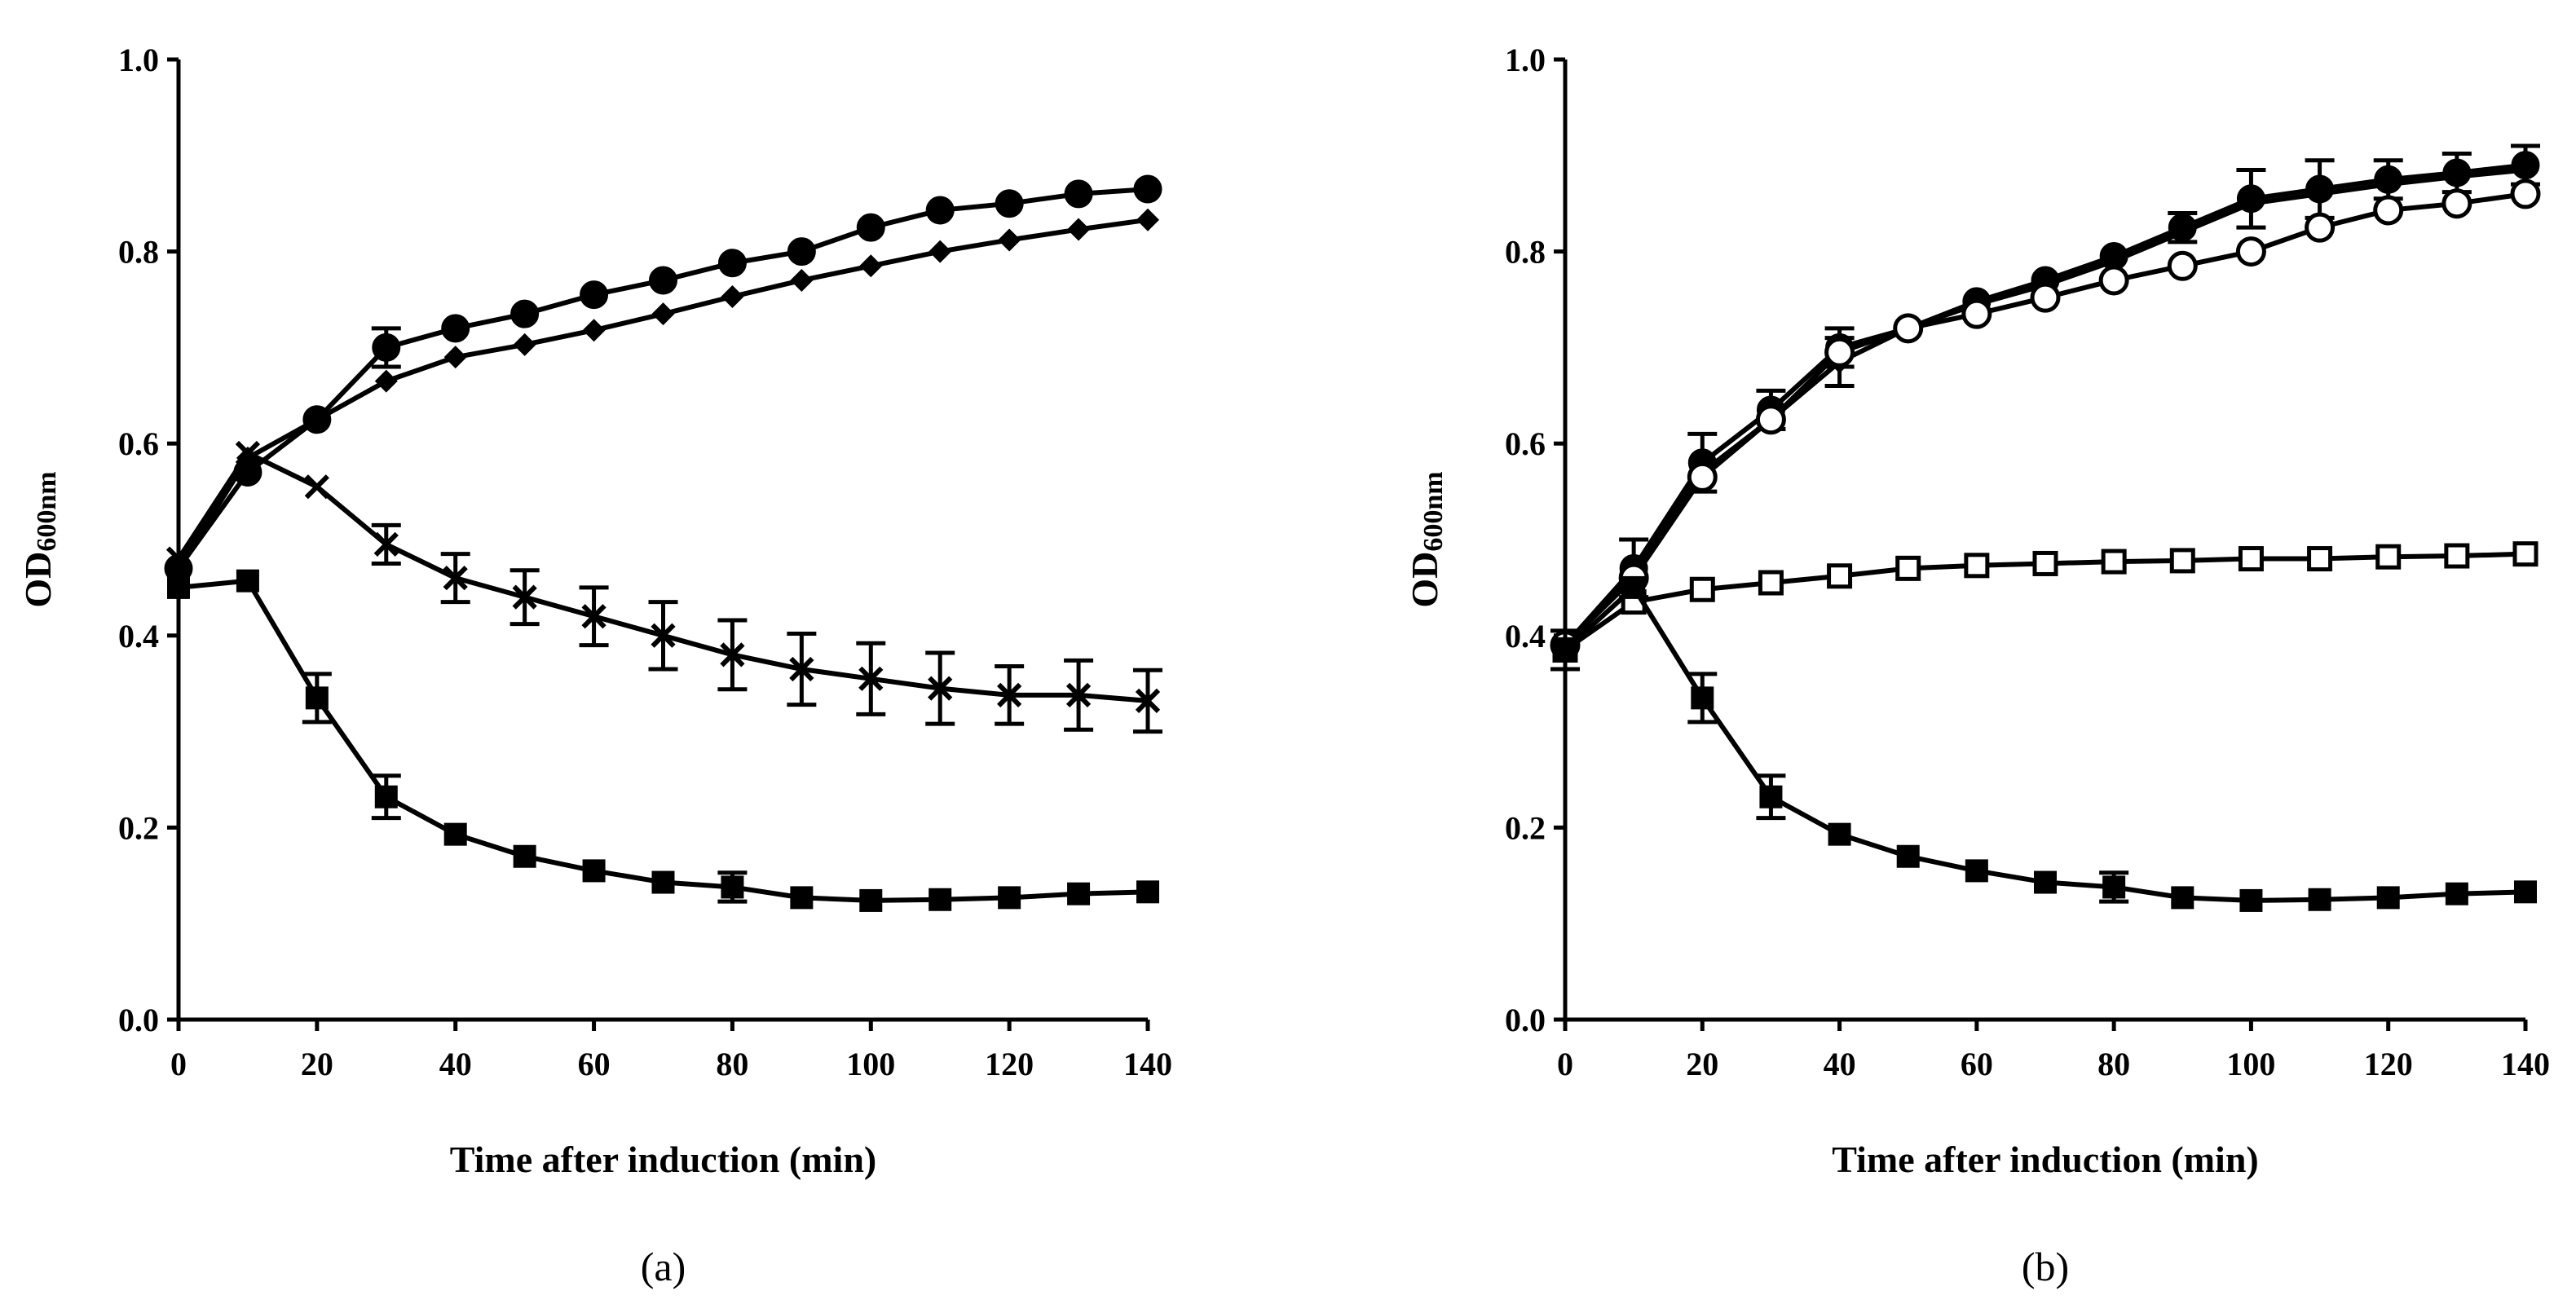 The height and width of the screenshot is (1313, 2576). What do you see at coordinates (1525, 1020) in the screenshot?
I see `y-tick-label: 0.0` at bounding box center [1525, 1020].